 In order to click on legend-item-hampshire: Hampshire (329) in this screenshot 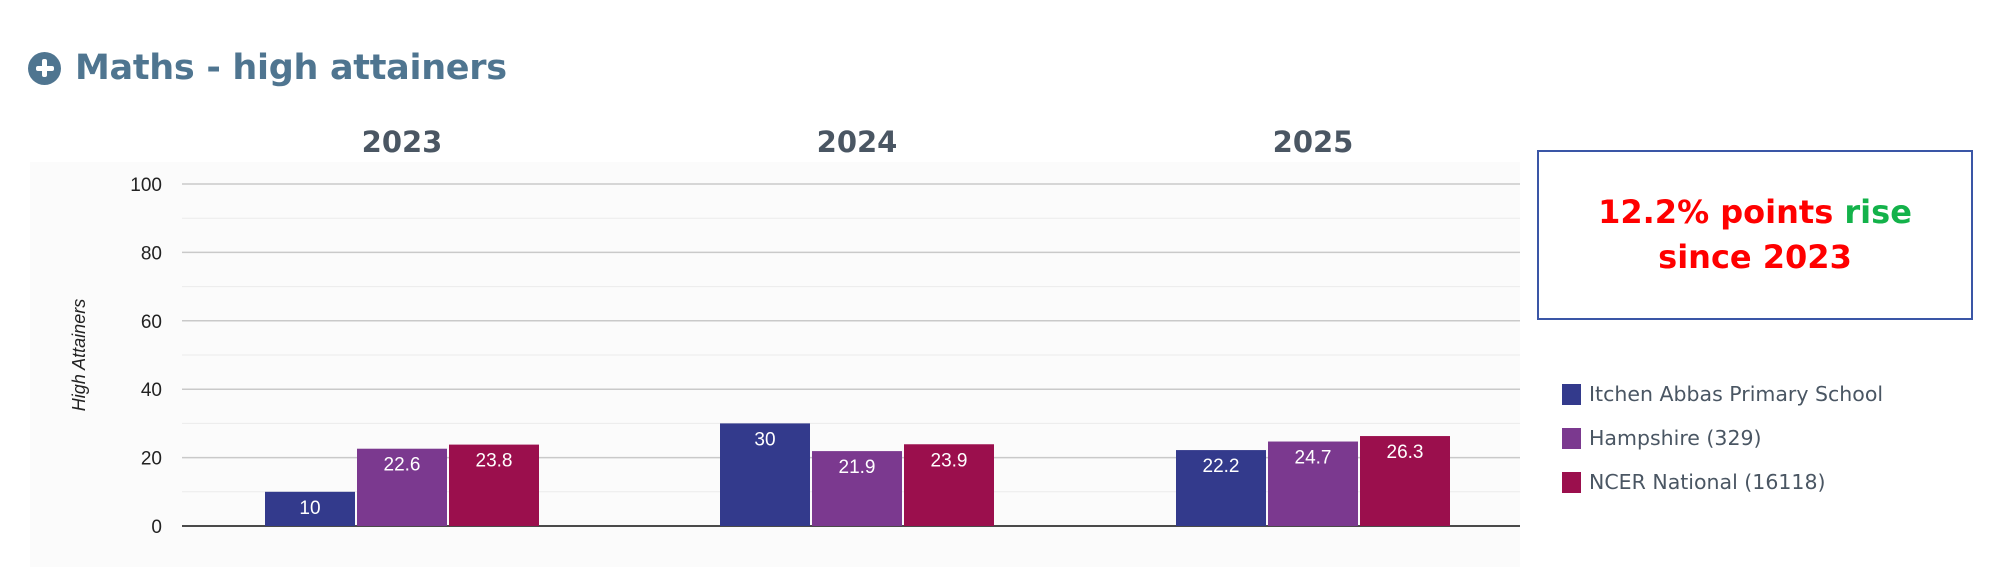, I will do `click(1722, 438)`.